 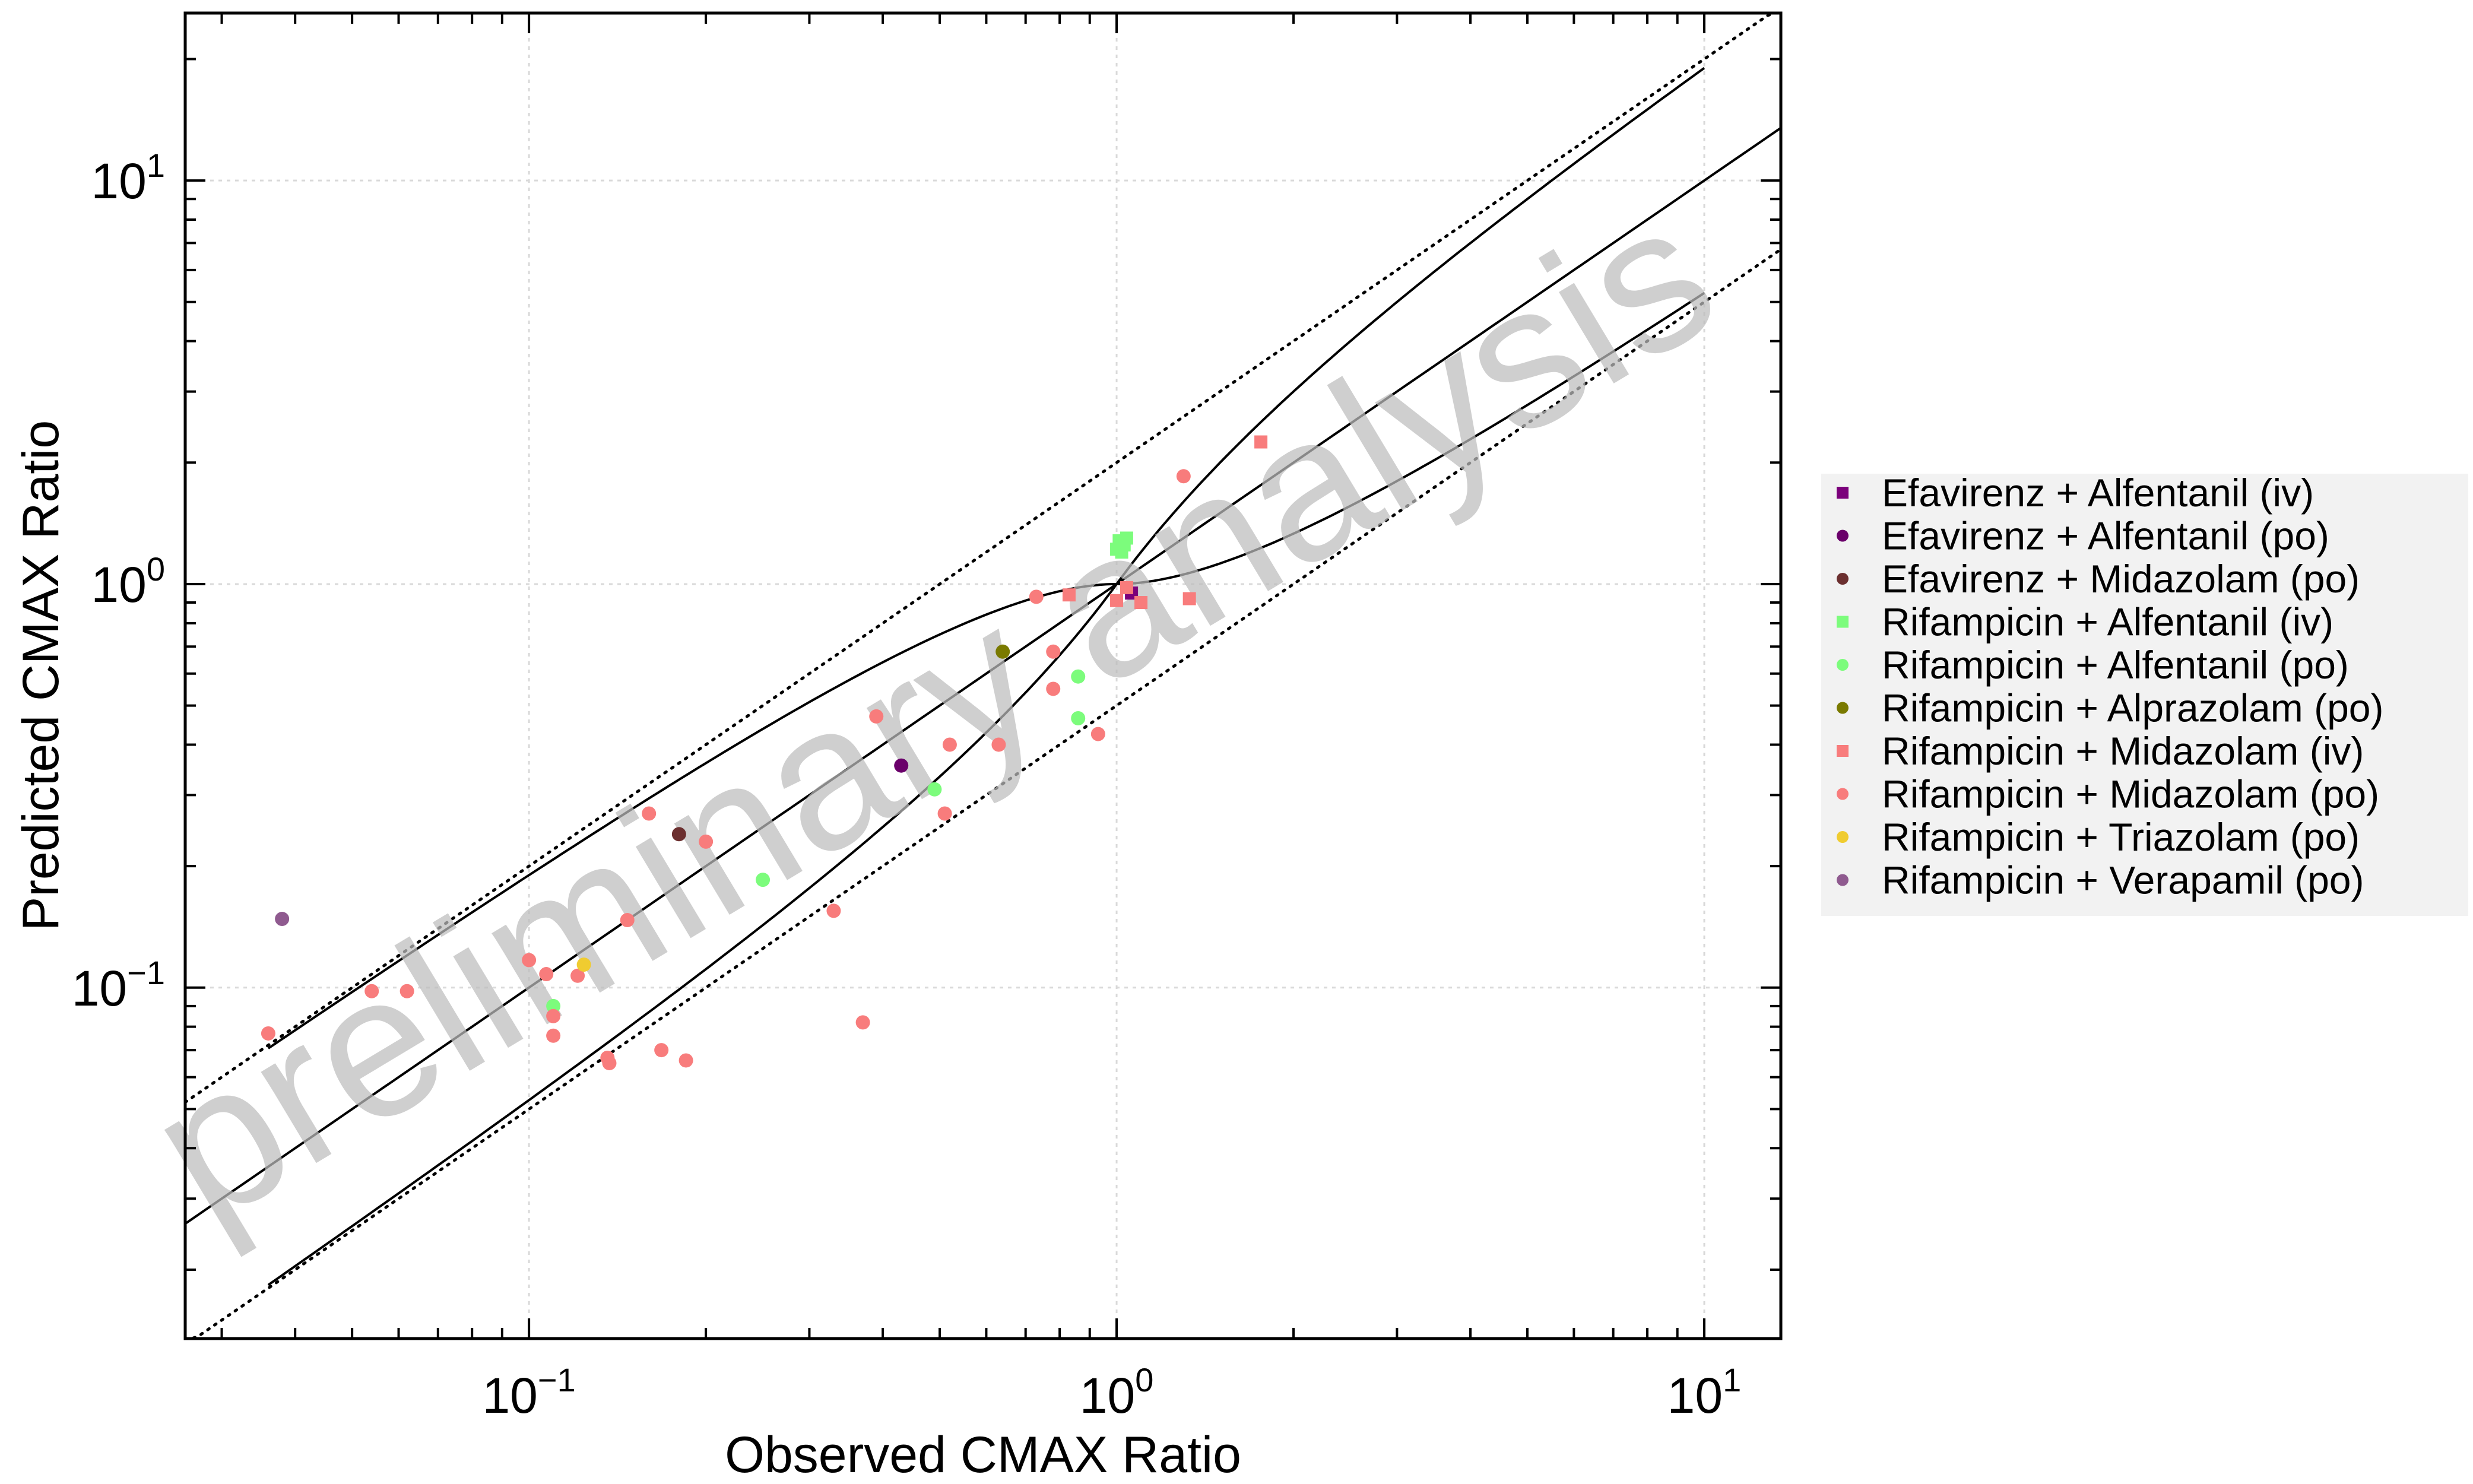 What do you see at coordinates (40, 675) in the screenshot?
I see `y-axis-label: Predicted CMAX Ratio` at bounding box center [40, 675].